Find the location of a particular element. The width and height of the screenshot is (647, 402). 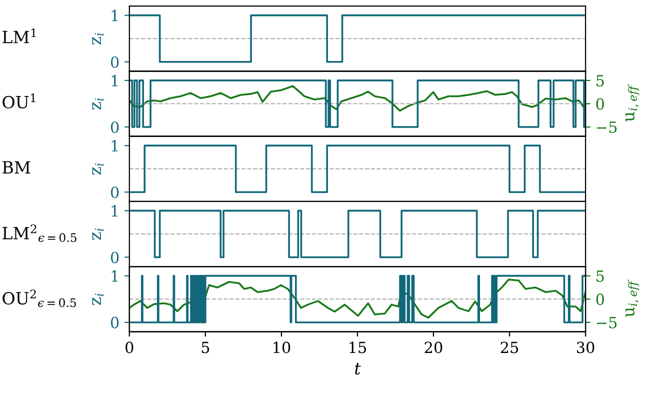

x-tick-label: 10 is located at coordinates (282, 348).